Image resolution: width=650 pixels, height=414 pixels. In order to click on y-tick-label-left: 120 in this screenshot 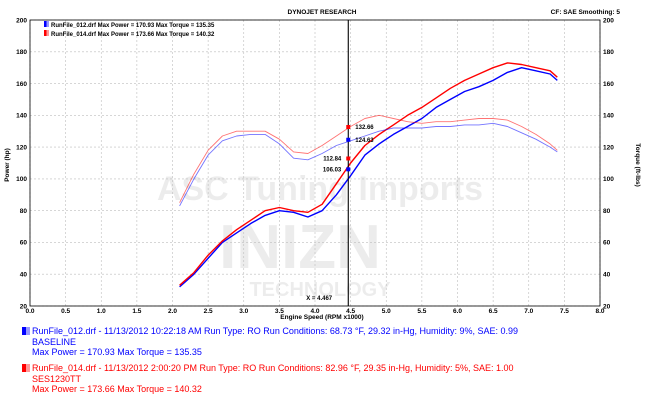, I will do `click(21, 147)`.